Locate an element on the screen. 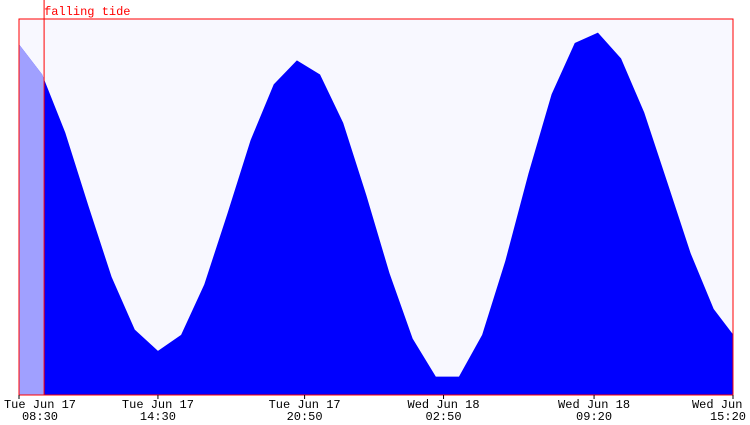  x-tick-label: 15:20 is located at coordinates (728, 417).